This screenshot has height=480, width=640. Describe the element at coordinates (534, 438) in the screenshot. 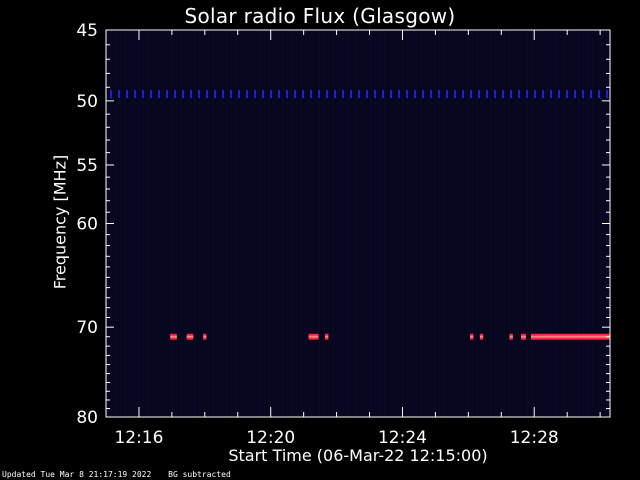

I see `x-tick-label: 12:28` at that location.